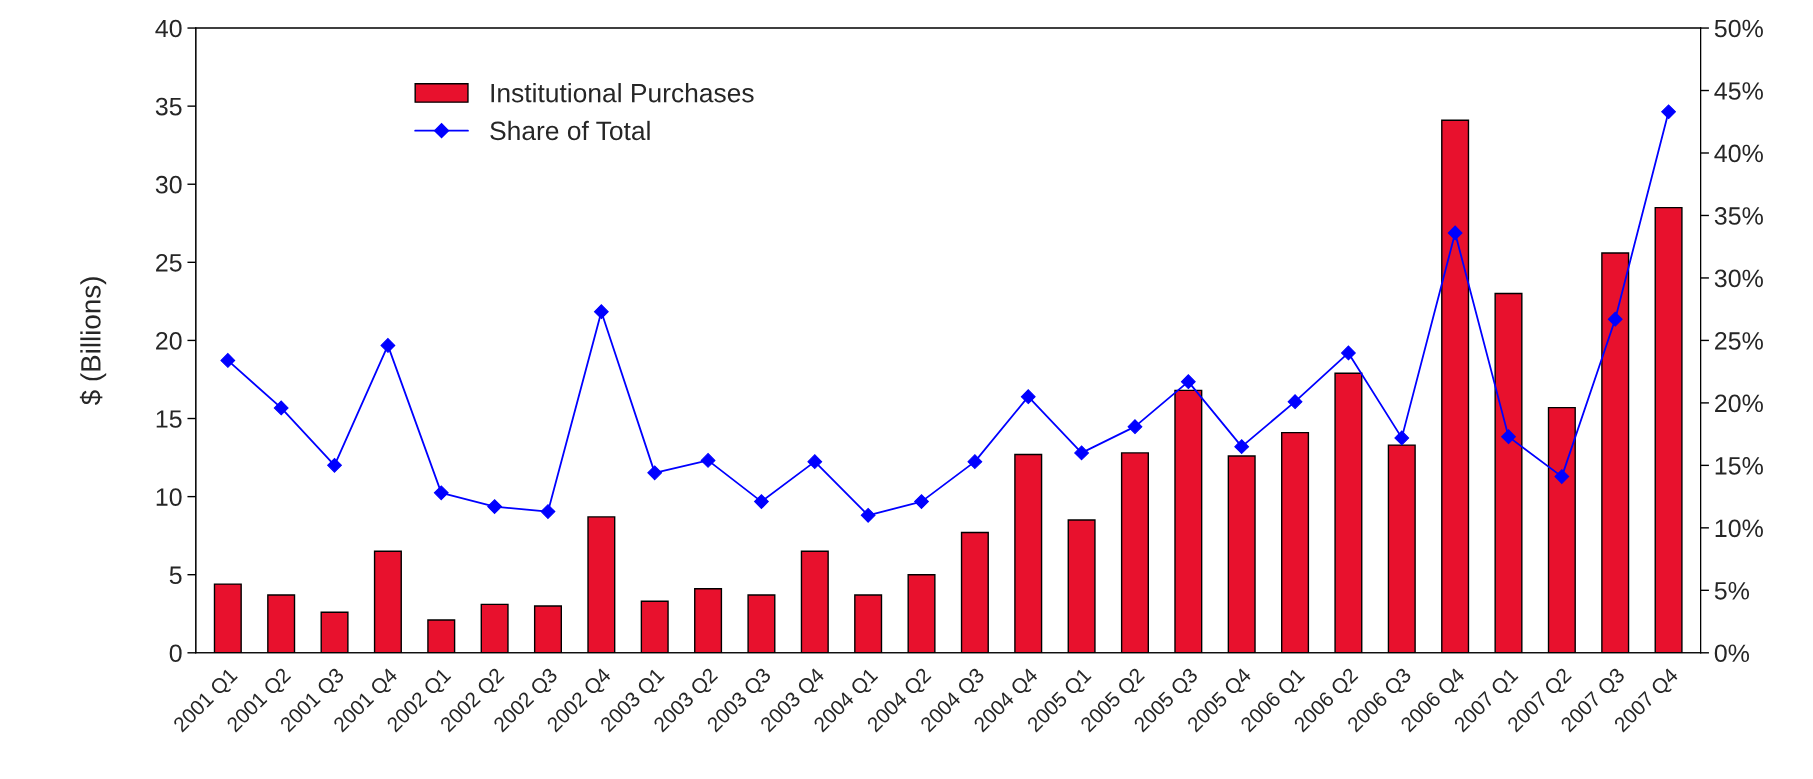 This screenshot has height=779, width=1813. What do you see at coordinates (93, 341) in the screenshot?
I see `y-axis-title: $ (Billions)` at bounding box center [93, 341].